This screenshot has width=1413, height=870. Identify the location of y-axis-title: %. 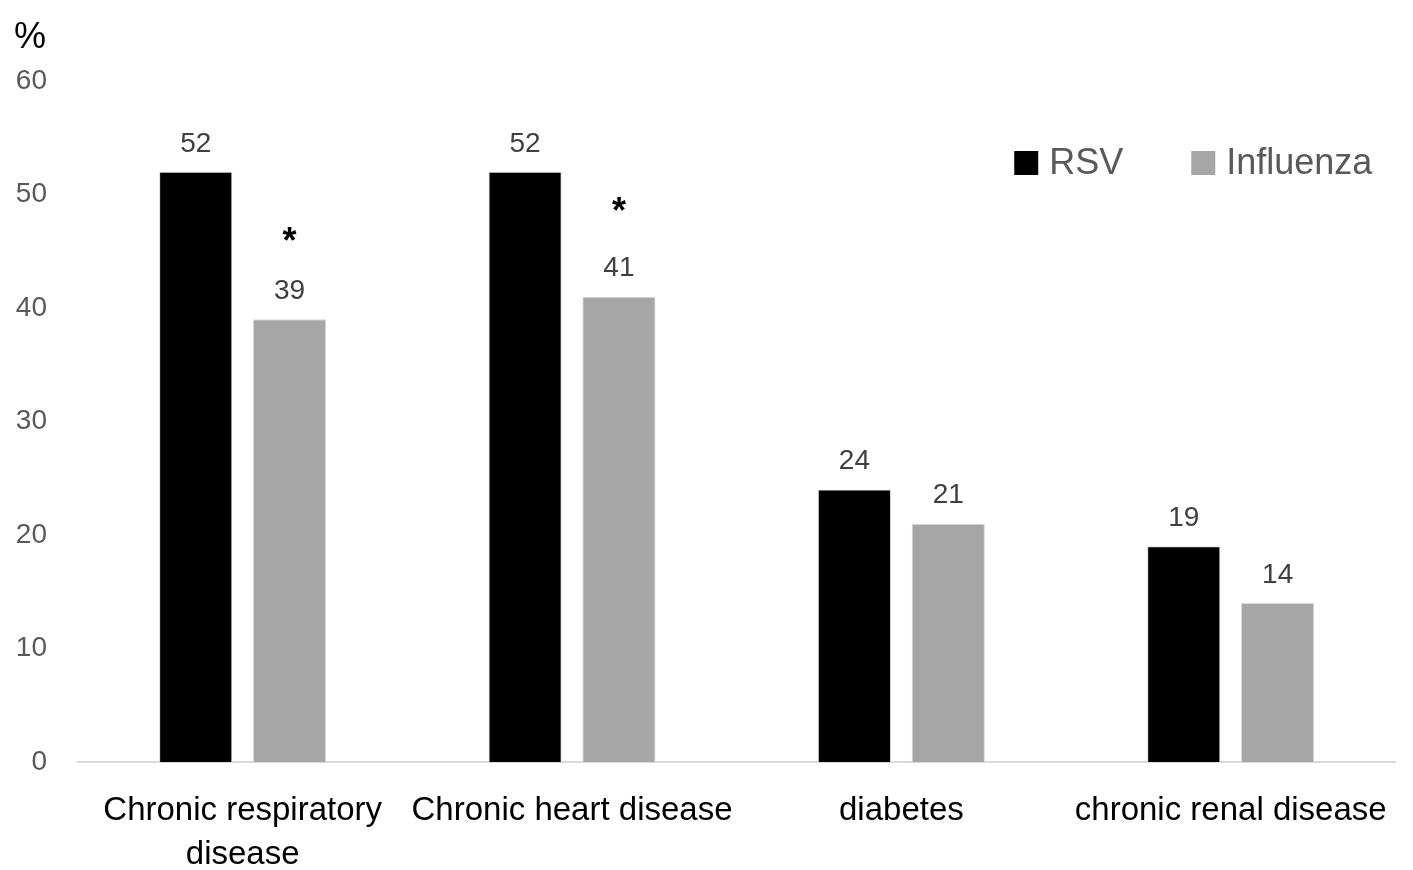
(30, 35).